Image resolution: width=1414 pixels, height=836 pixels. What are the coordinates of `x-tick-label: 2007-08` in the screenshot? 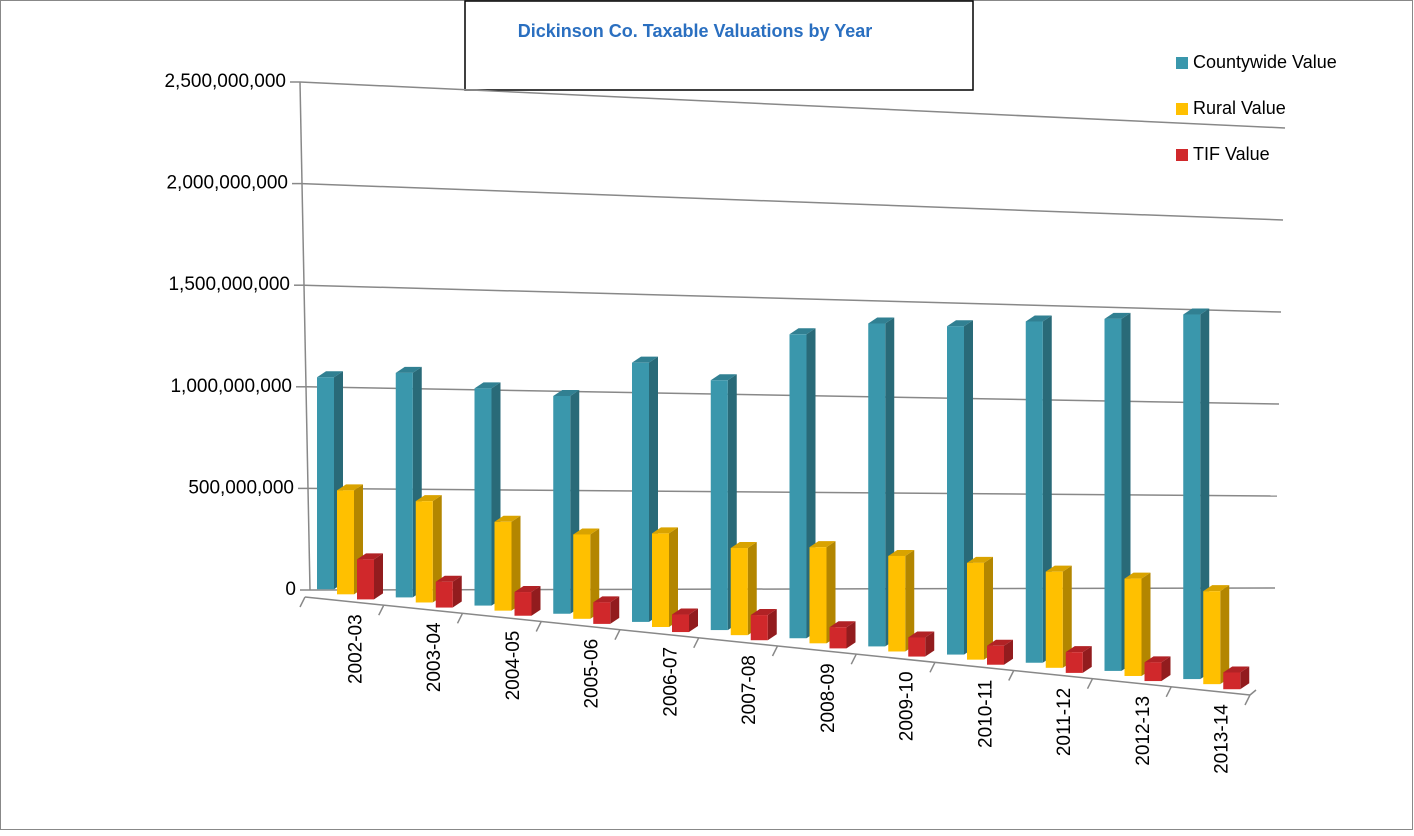 It's located at (749, 690).